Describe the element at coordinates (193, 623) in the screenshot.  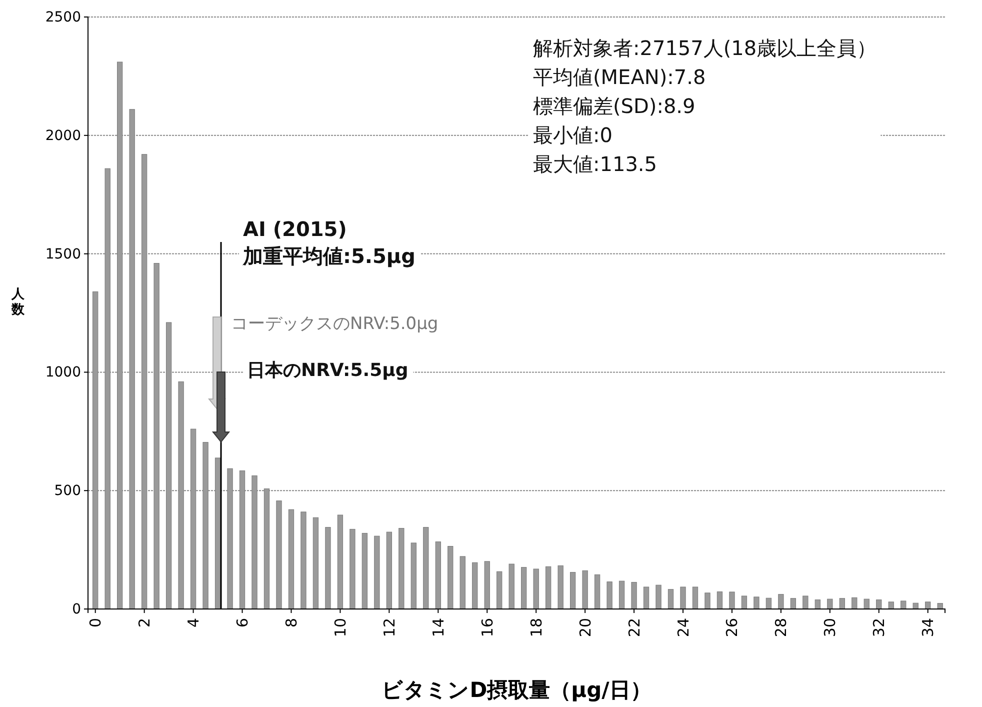
I see `x-tick-label: 4` at that location.